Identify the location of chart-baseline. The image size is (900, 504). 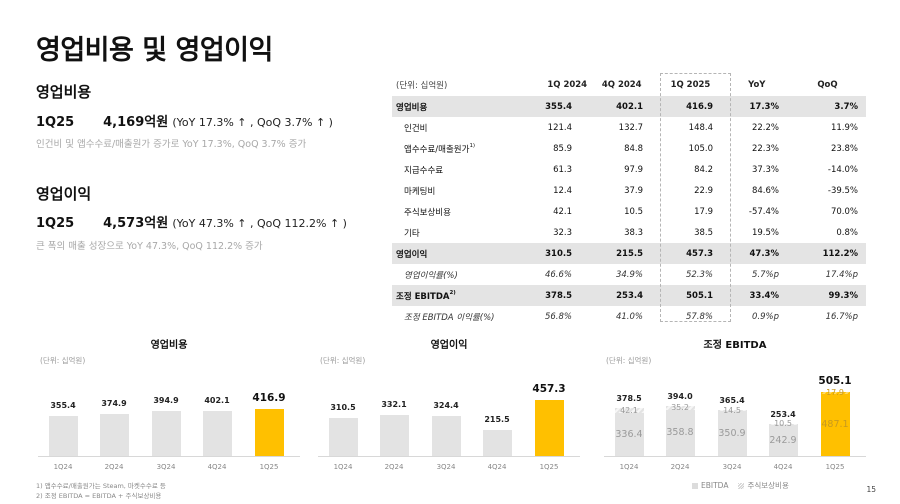
(735, 456).